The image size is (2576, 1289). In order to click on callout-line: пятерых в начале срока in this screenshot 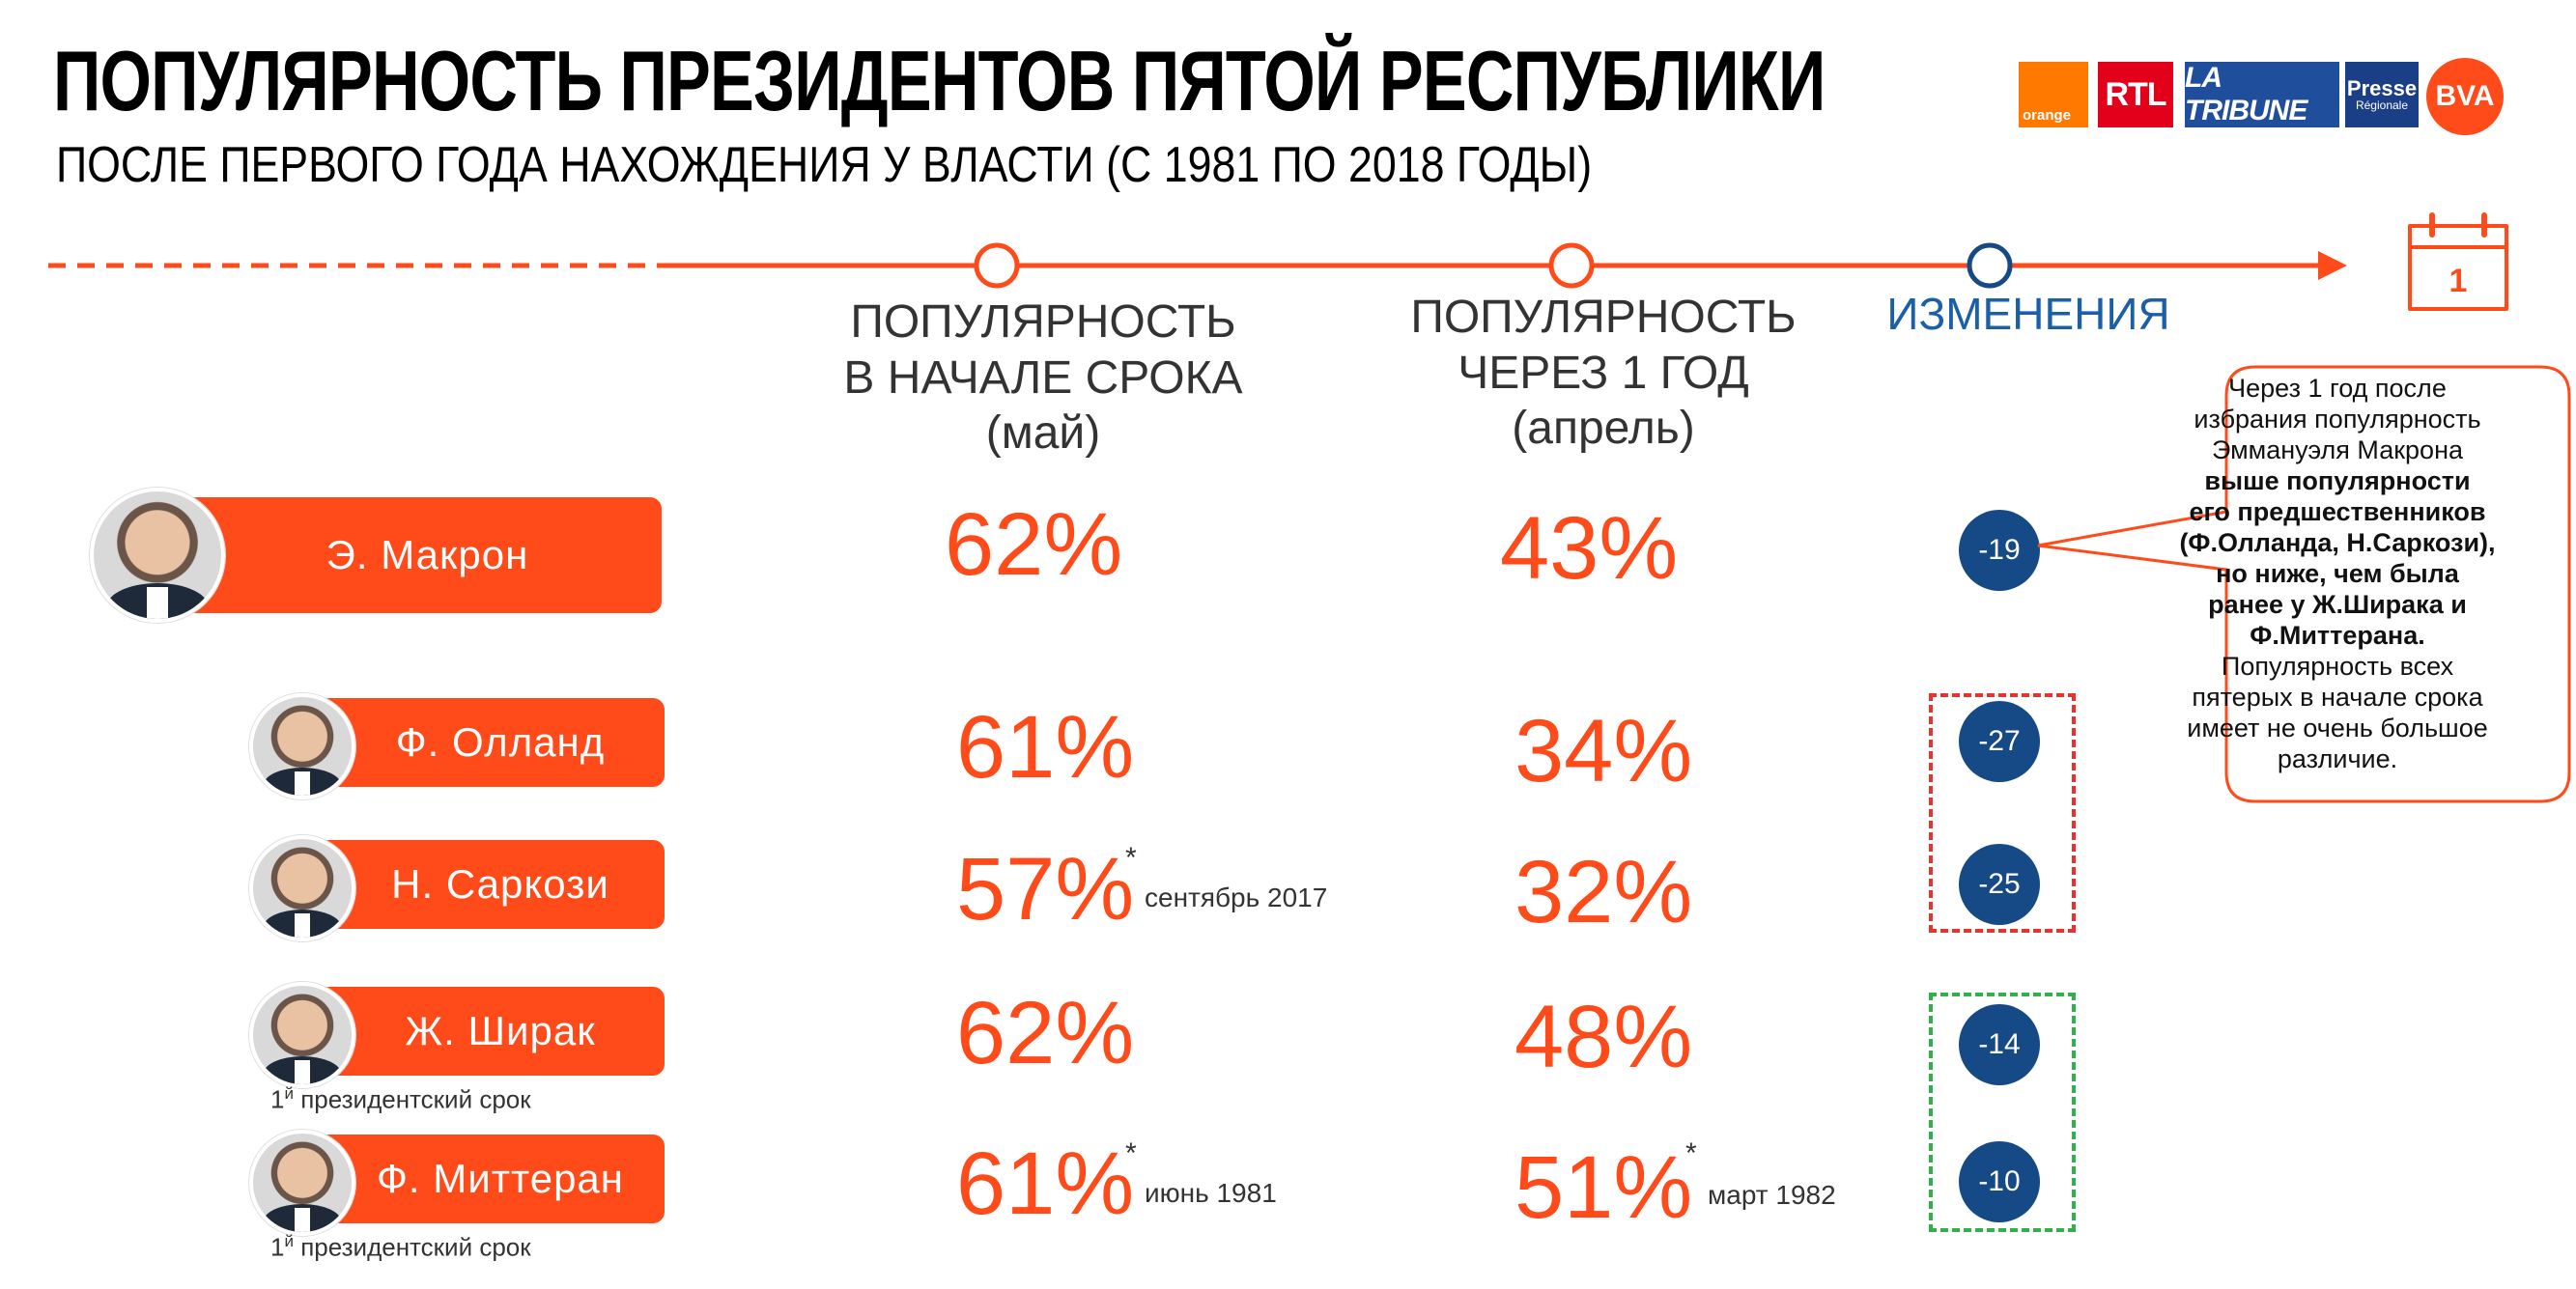, I will do `click(2337, 697)`.